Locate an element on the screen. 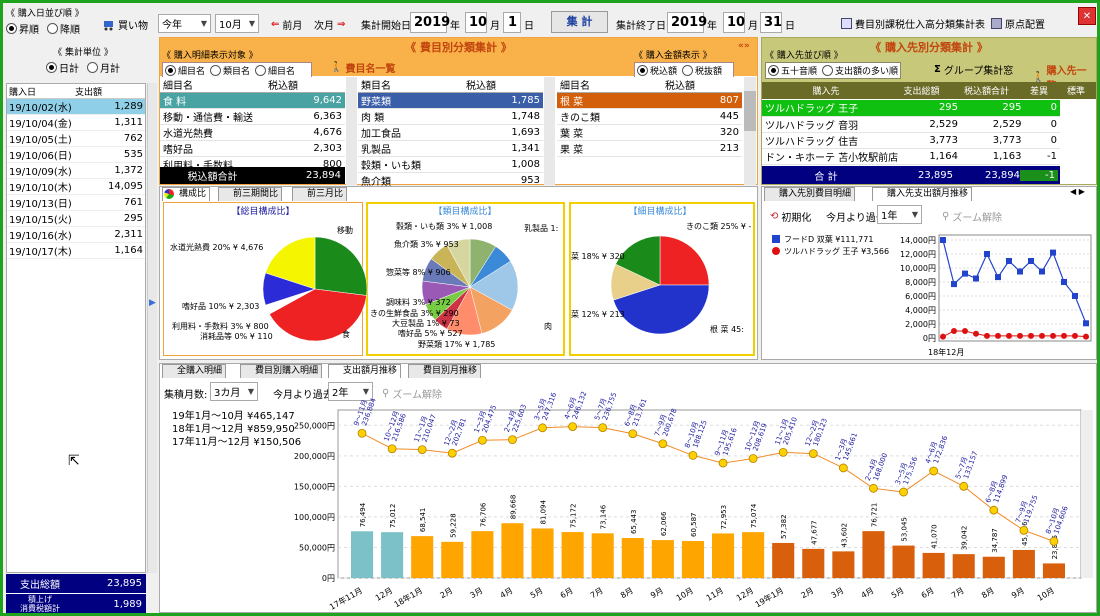 The width and height of the screenshot is (1100, 616). table-row: 野菜類 1,785 is located at coordinates (450, 100).